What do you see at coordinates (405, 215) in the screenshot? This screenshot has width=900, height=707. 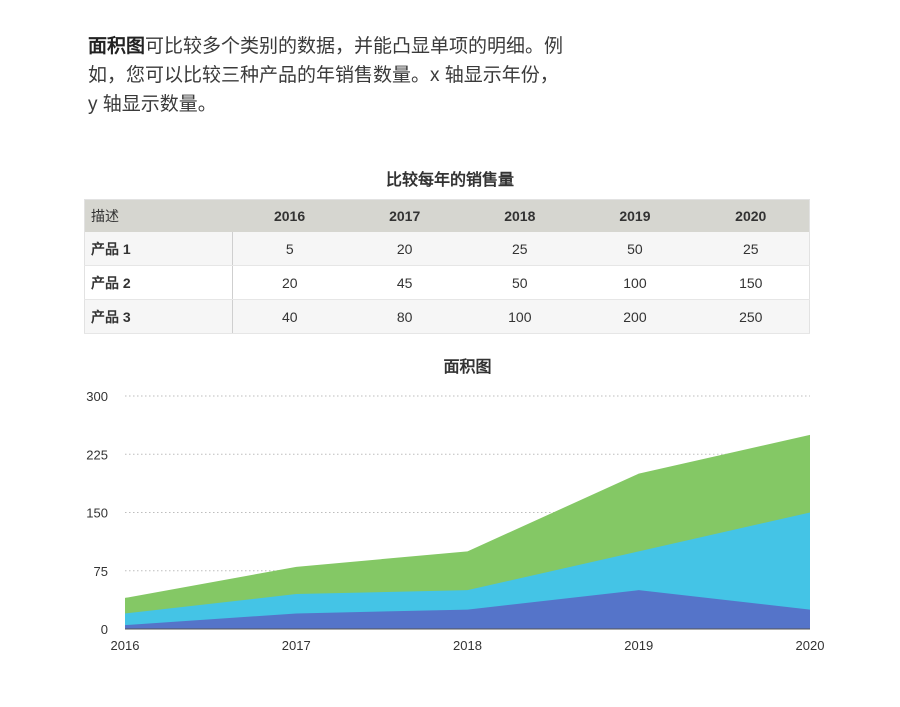 I see `header-year: 2017` at bounding box center [405, 215].